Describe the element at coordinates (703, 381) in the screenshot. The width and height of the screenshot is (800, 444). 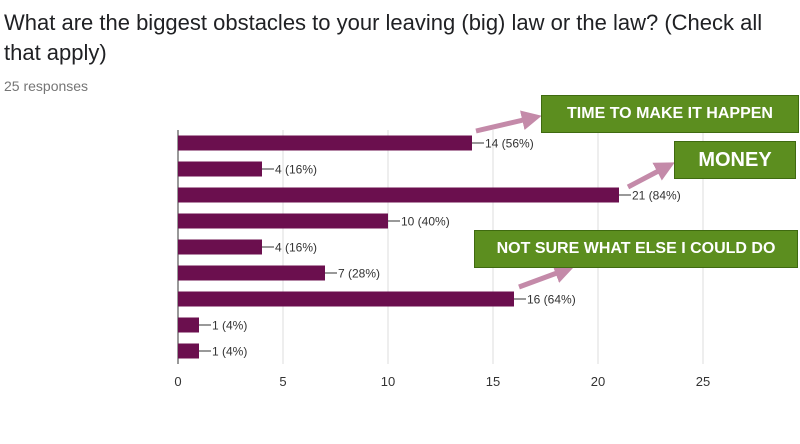
I see `x-tick-label: 25` at that location.